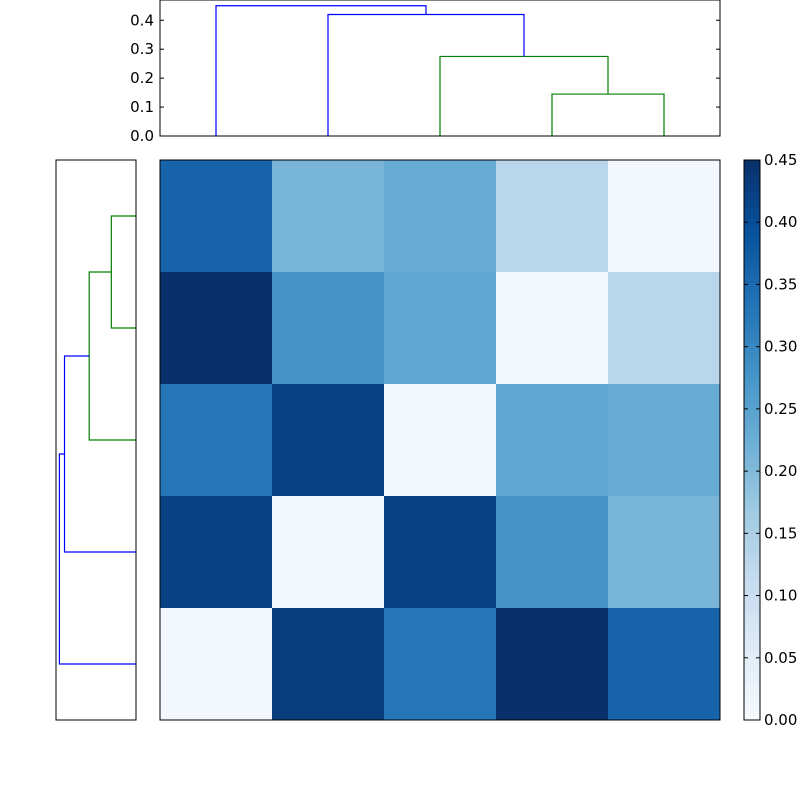  Describe the element at coordinates (780, 720) in the screenshot. I see `colorbar-tick-label: 0.00` at that location.